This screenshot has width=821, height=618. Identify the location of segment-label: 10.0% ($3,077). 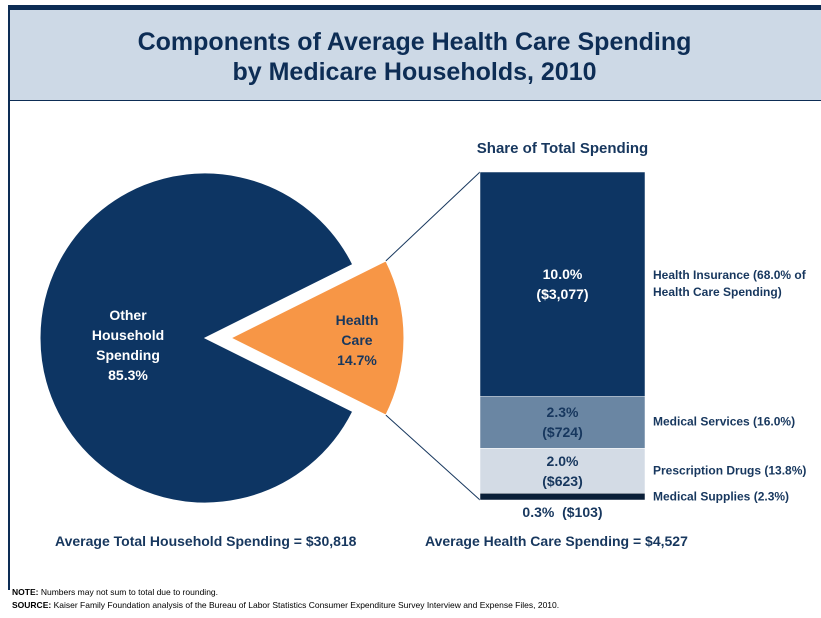
(562, 284).